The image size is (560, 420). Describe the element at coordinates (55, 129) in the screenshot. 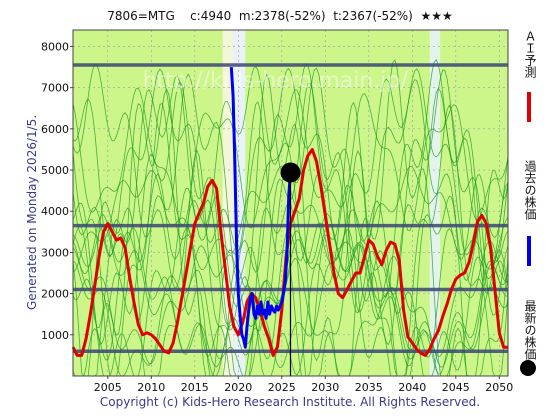

I see `y-tick-label: 6000` at that location.